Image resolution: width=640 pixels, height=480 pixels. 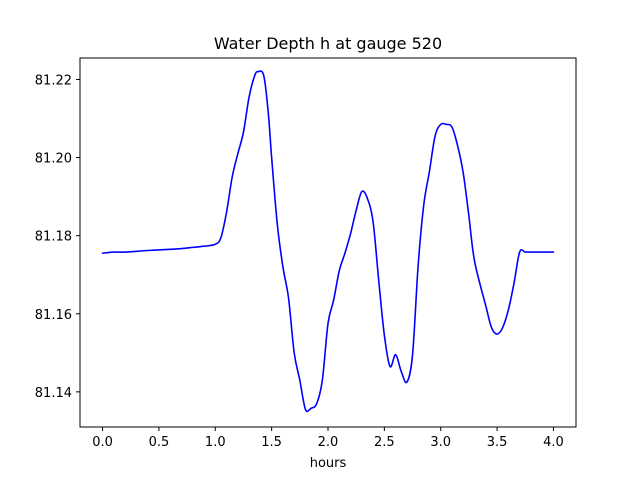 I want to click on y-tick-label: 81.22, so click(x=53, y=80).